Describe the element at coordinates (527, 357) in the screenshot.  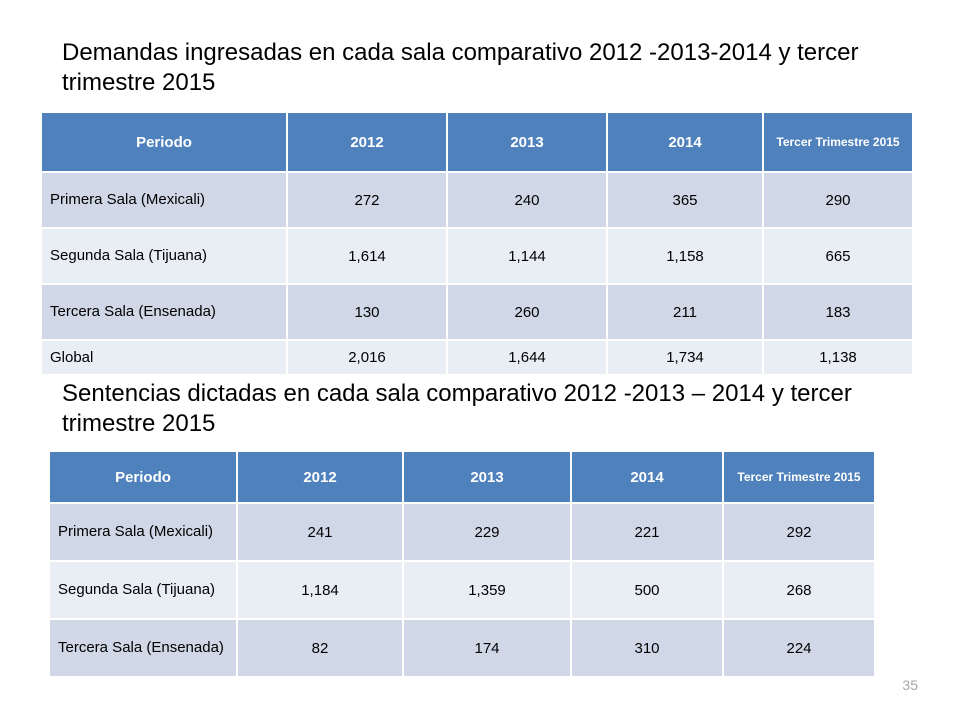
I see `cell-2013: 1,644` at that location.